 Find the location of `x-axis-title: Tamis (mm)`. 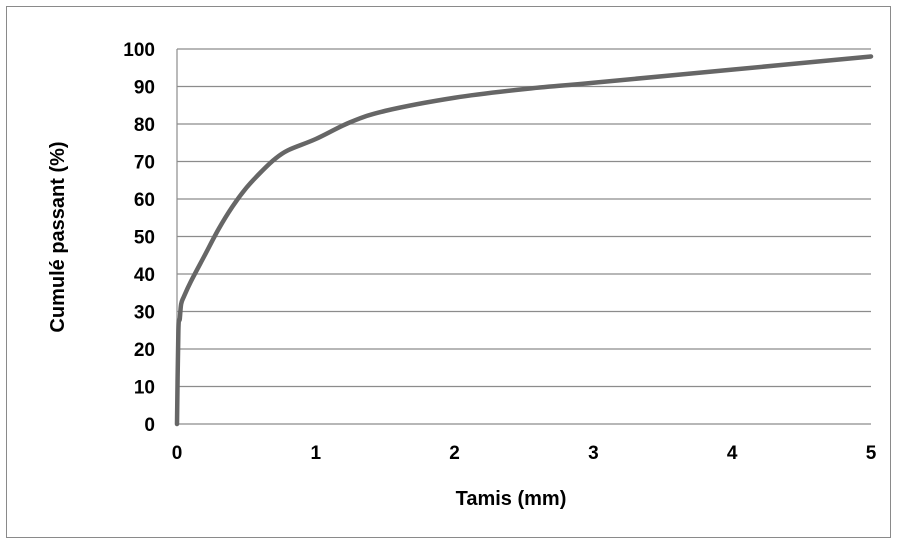

x-axis-title: Tamis (mm) is located at coordinates (511, 499).